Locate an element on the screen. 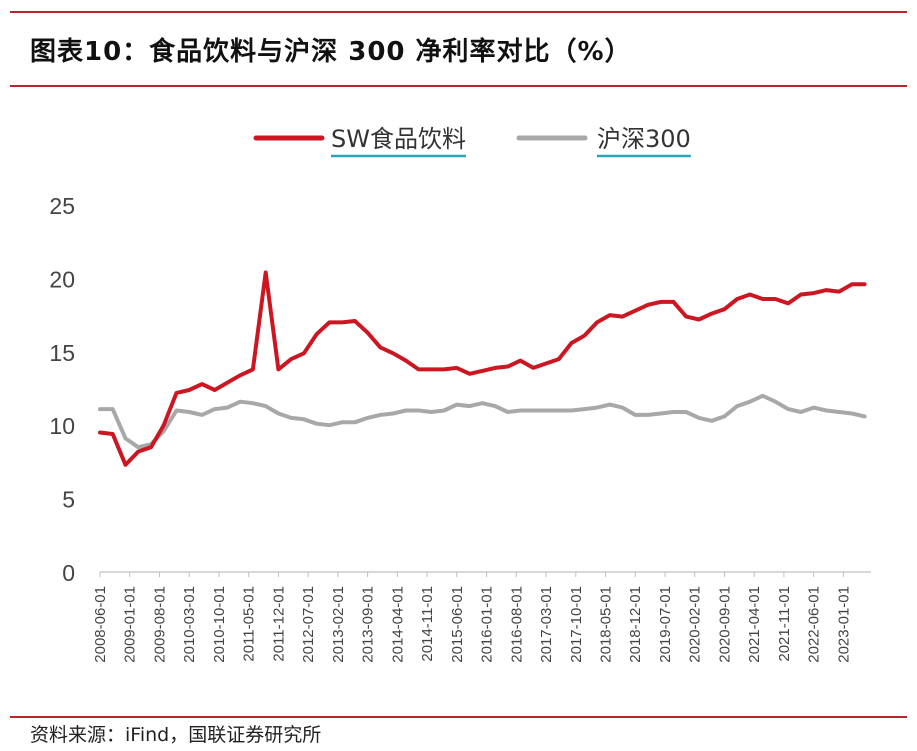  x-tick-label: 2009-01-01 is located at coordinates (130, 624).